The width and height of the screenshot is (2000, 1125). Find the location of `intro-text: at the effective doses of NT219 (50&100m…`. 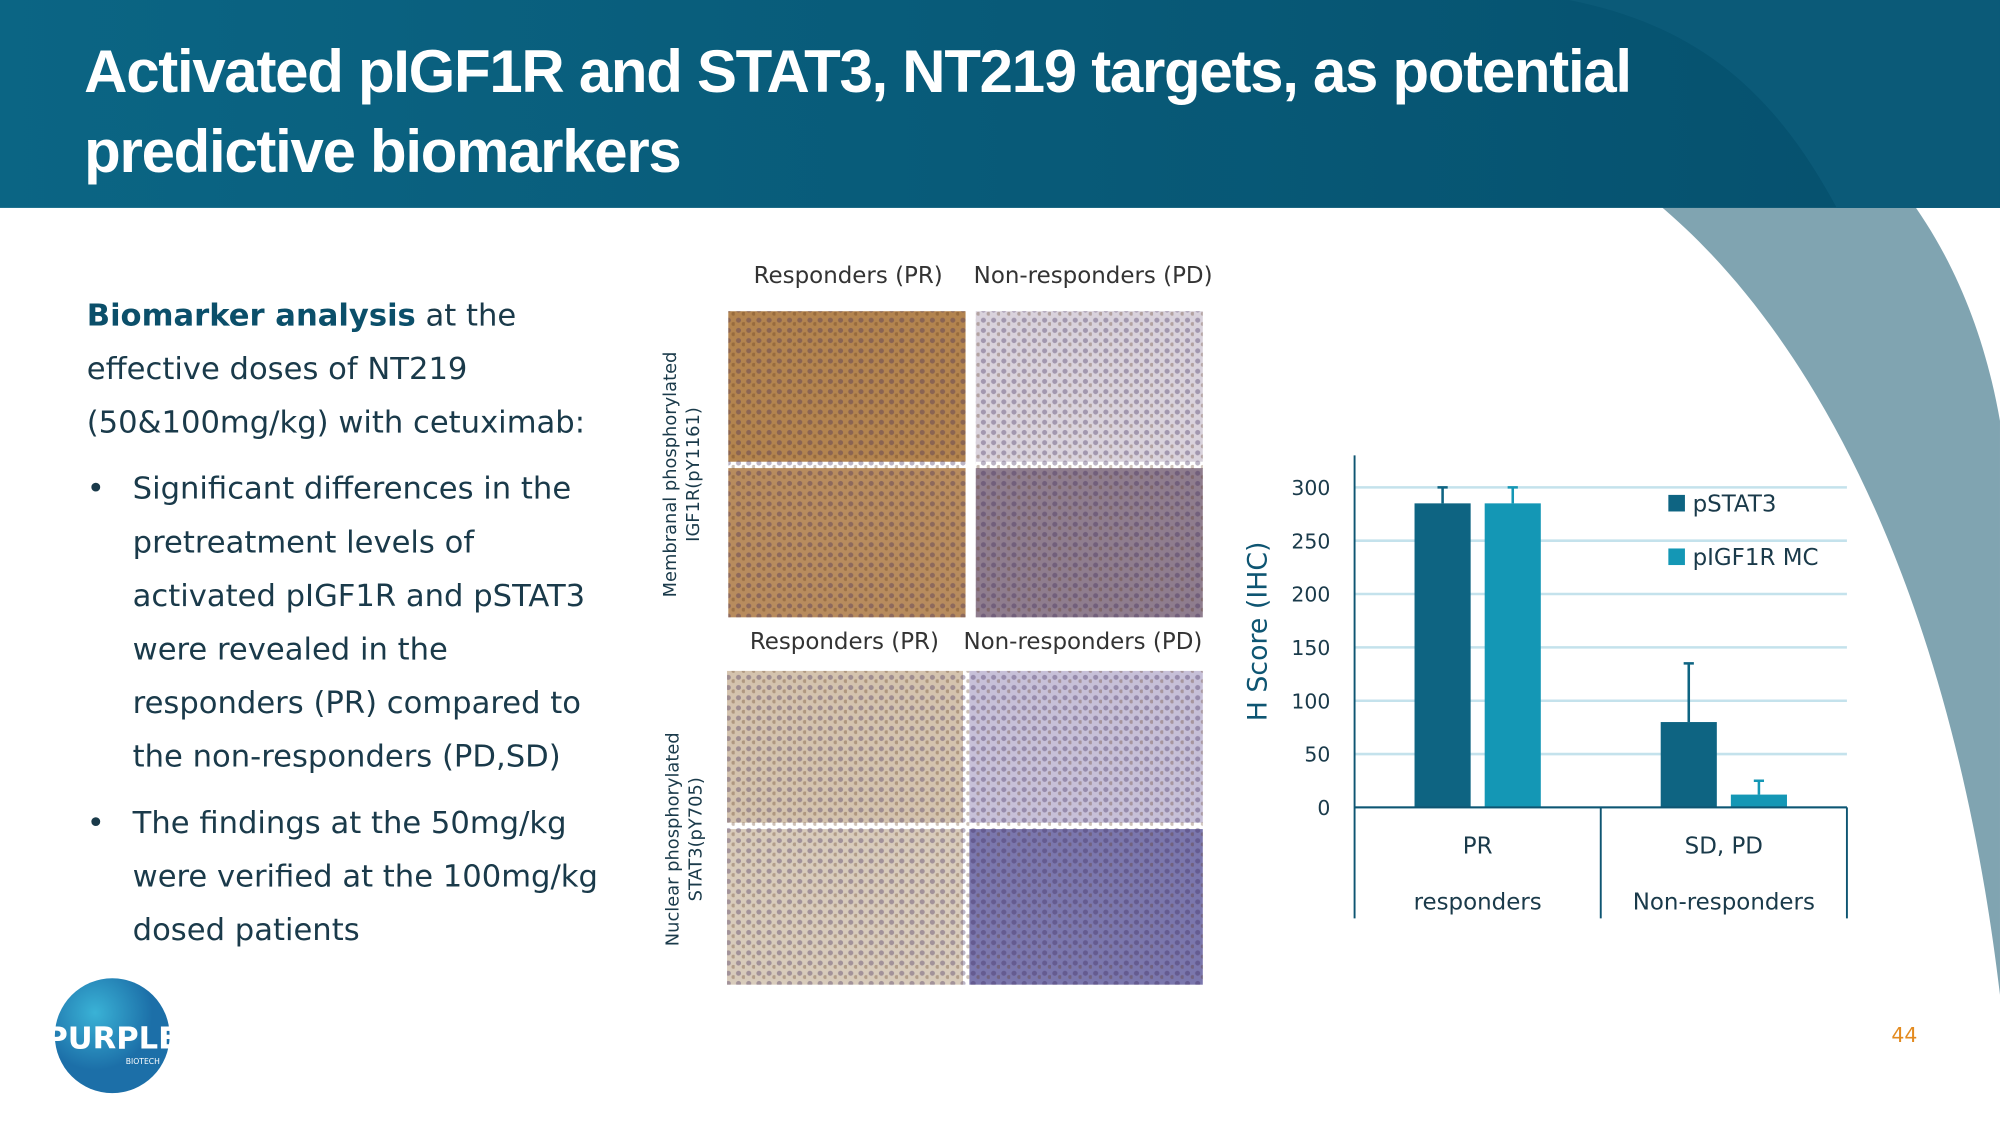

intro-text: at the effective doses of NT219 (50&100m… is located at coordinates (336, 369).